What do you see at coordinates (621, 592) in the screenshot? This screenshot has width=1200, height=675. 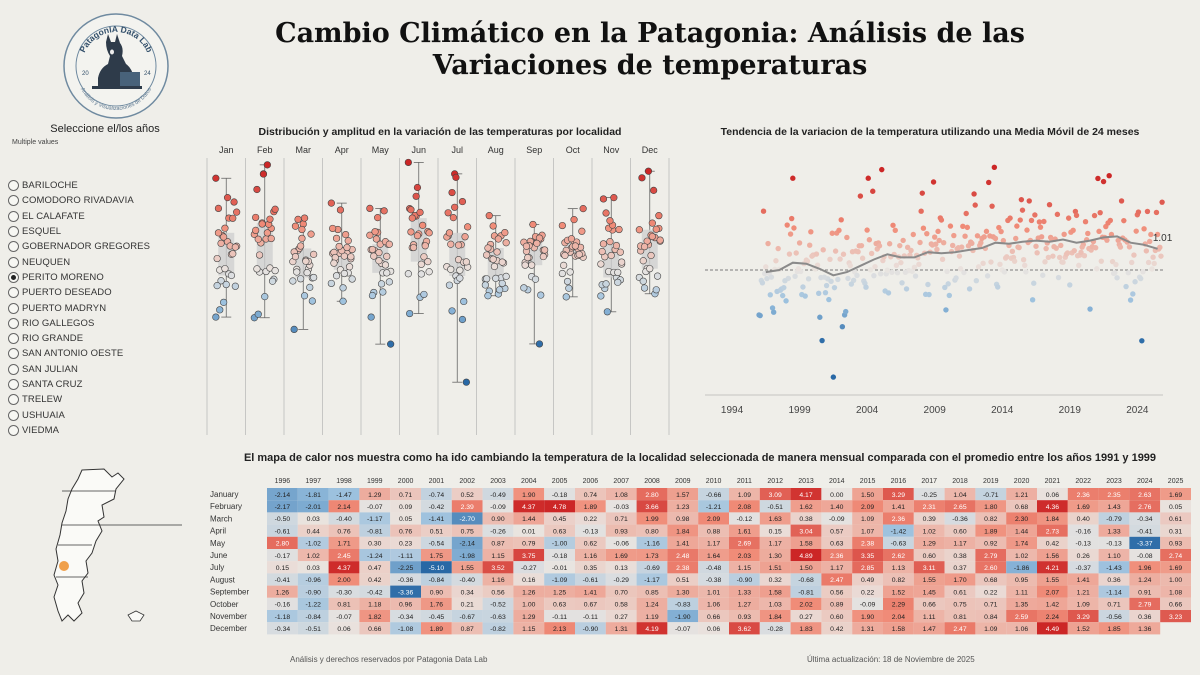 I see `heatmap-cell-value: 0.70` at bounding box center [621, 592].